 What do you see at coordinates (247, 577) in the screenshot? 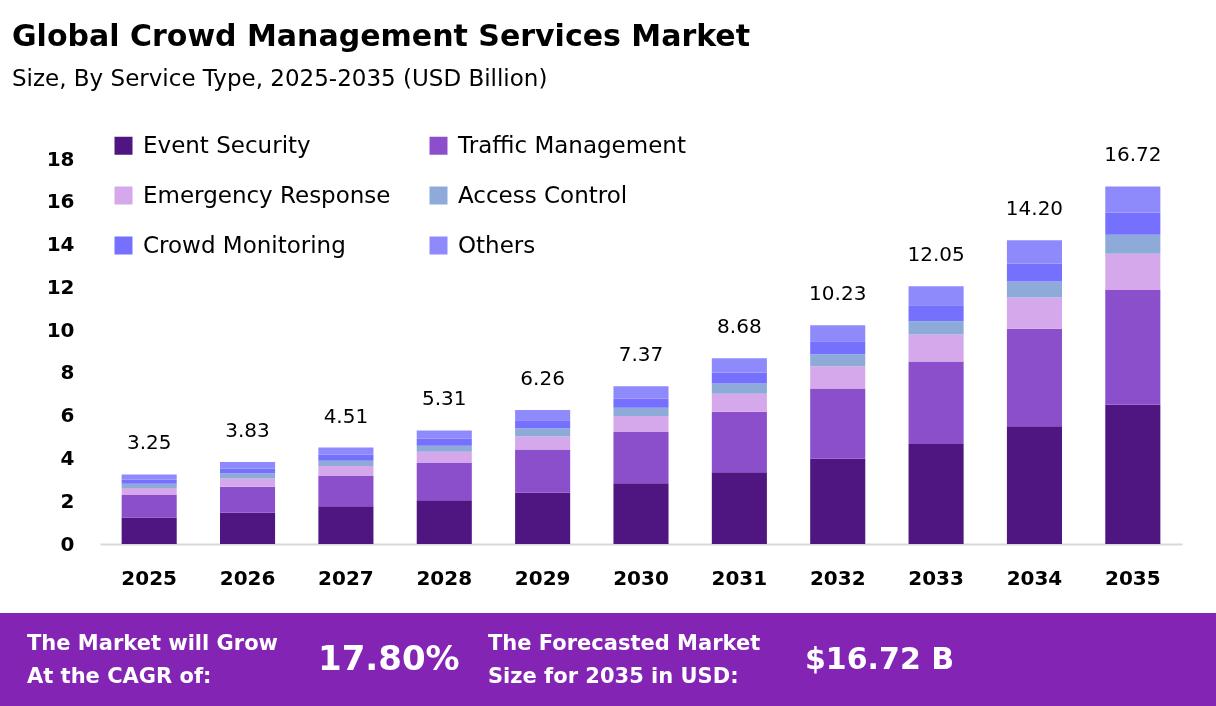
I see `x-tick-label: 2026` at bounding box center [247, 577].